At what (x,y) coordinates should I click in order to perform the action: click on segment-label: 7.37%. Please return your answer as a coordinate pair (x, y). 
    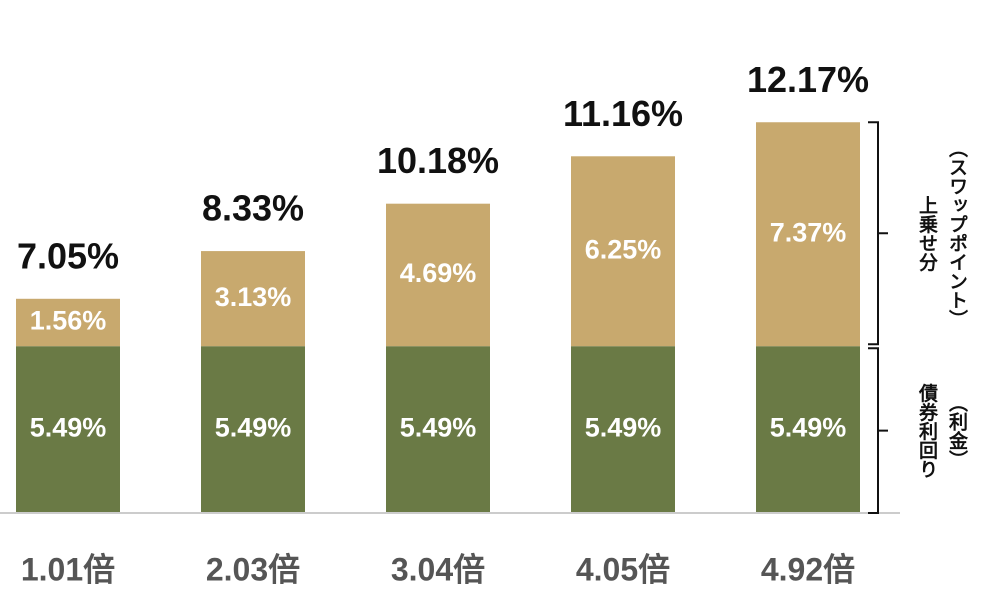
    Looking at the image, I should click on (808, 232).